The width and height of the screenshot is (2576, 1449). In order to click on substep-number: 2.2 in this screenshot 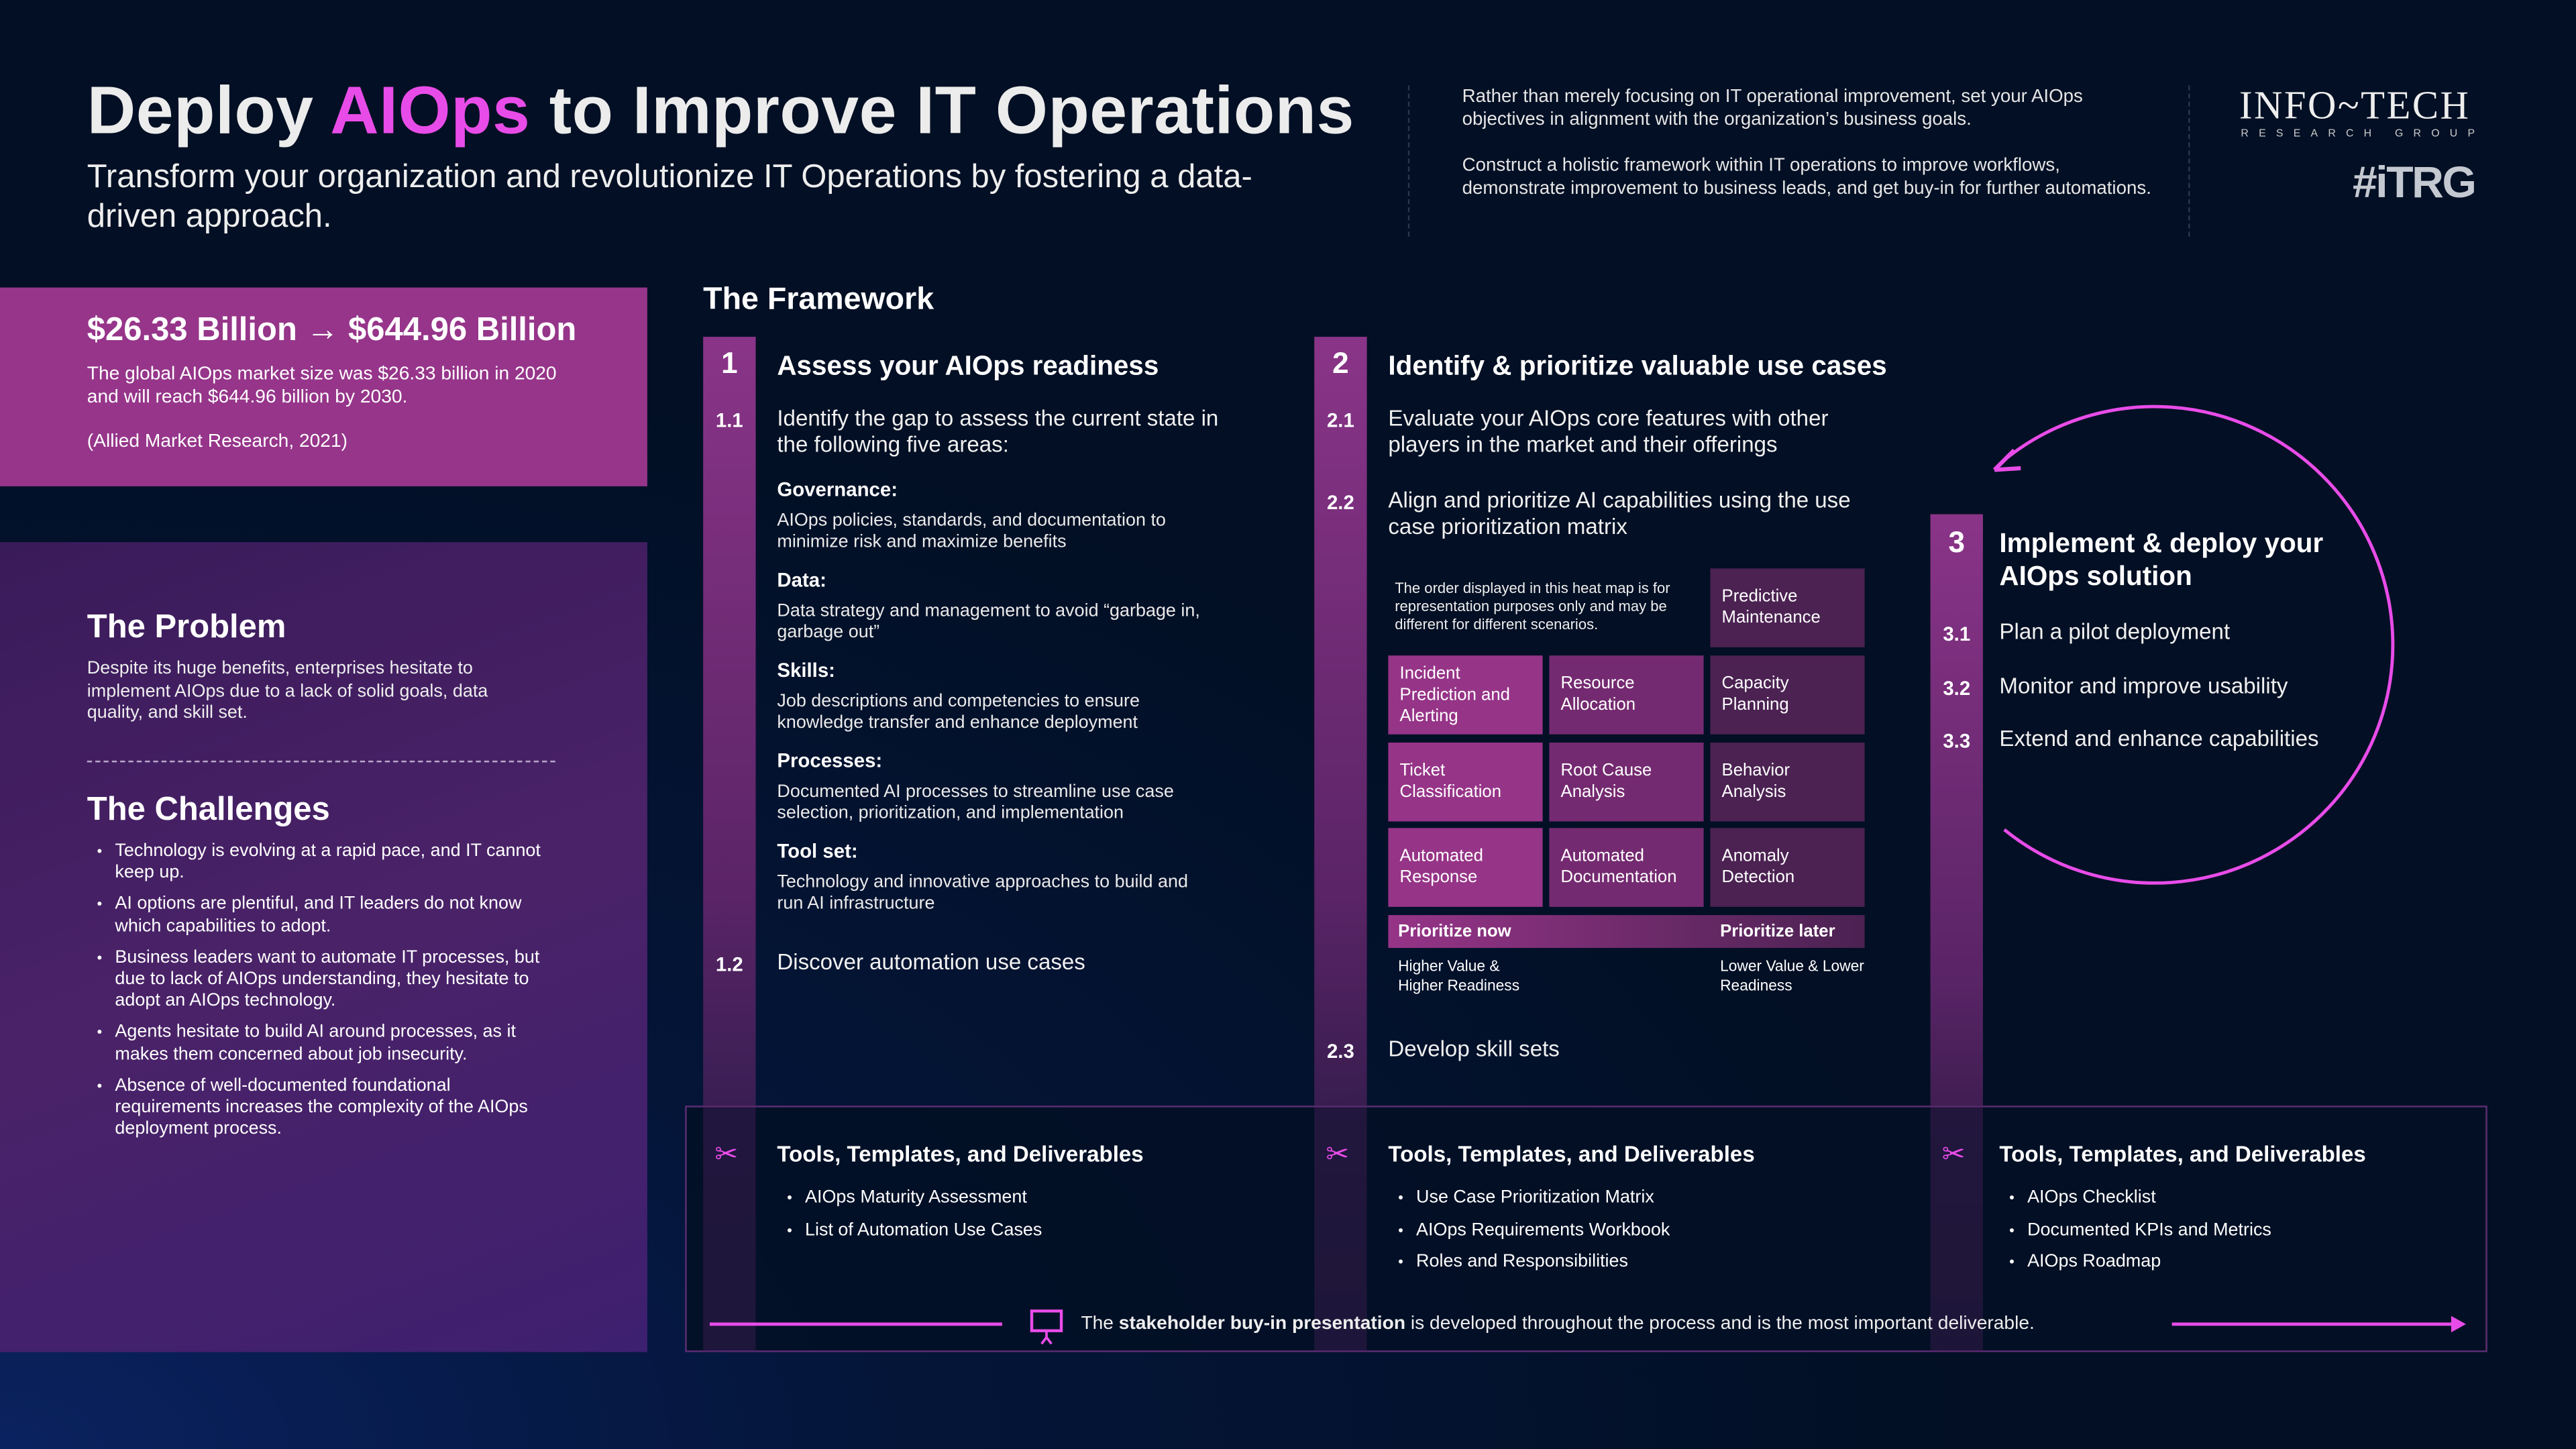, I will do `click(1340, 503)`.